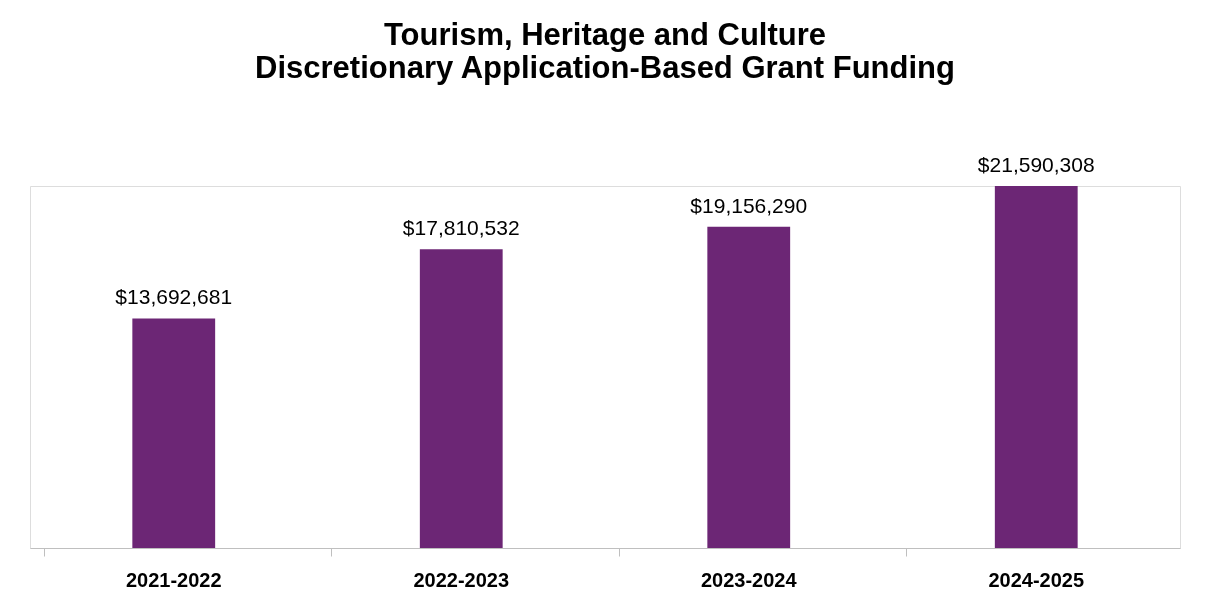  What do you see at coordinates (461, 228) in the screenshot?
I see `data-label: $17,810,532` at bounding box center [461, 228].